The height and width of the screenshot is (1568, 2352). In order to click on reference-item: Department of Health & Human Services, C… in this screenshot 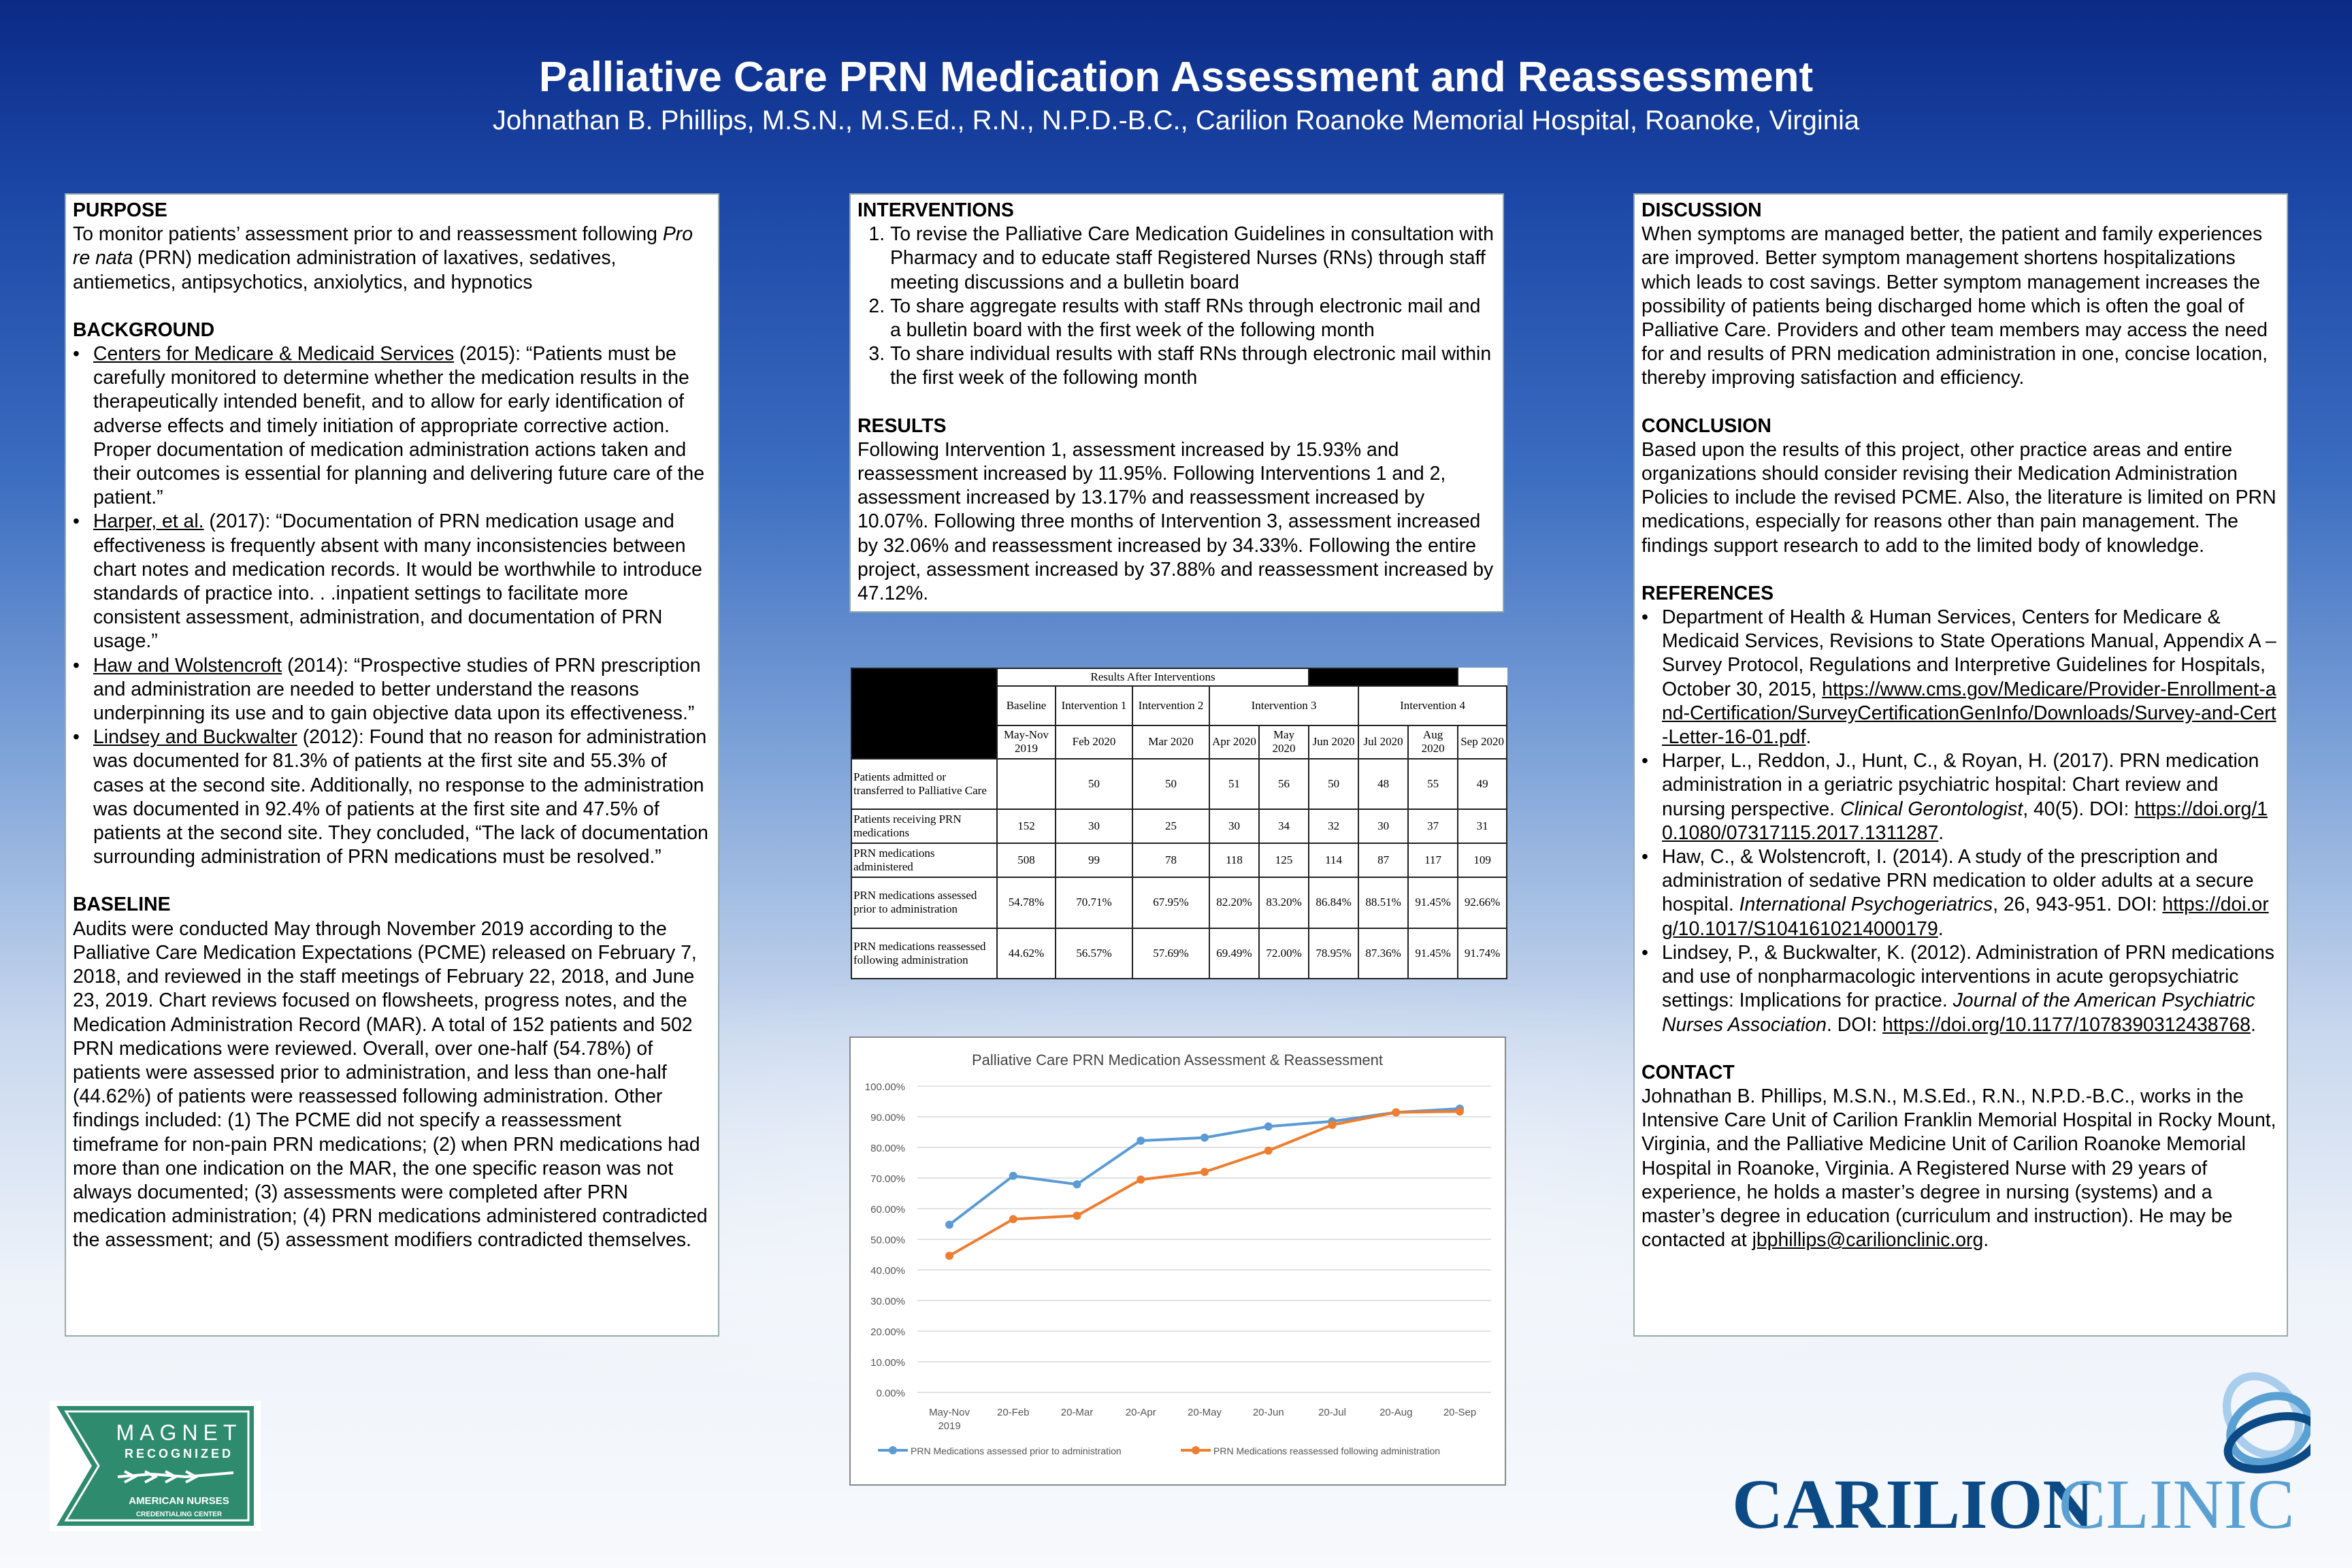, I will do `click(1961, 677)`.